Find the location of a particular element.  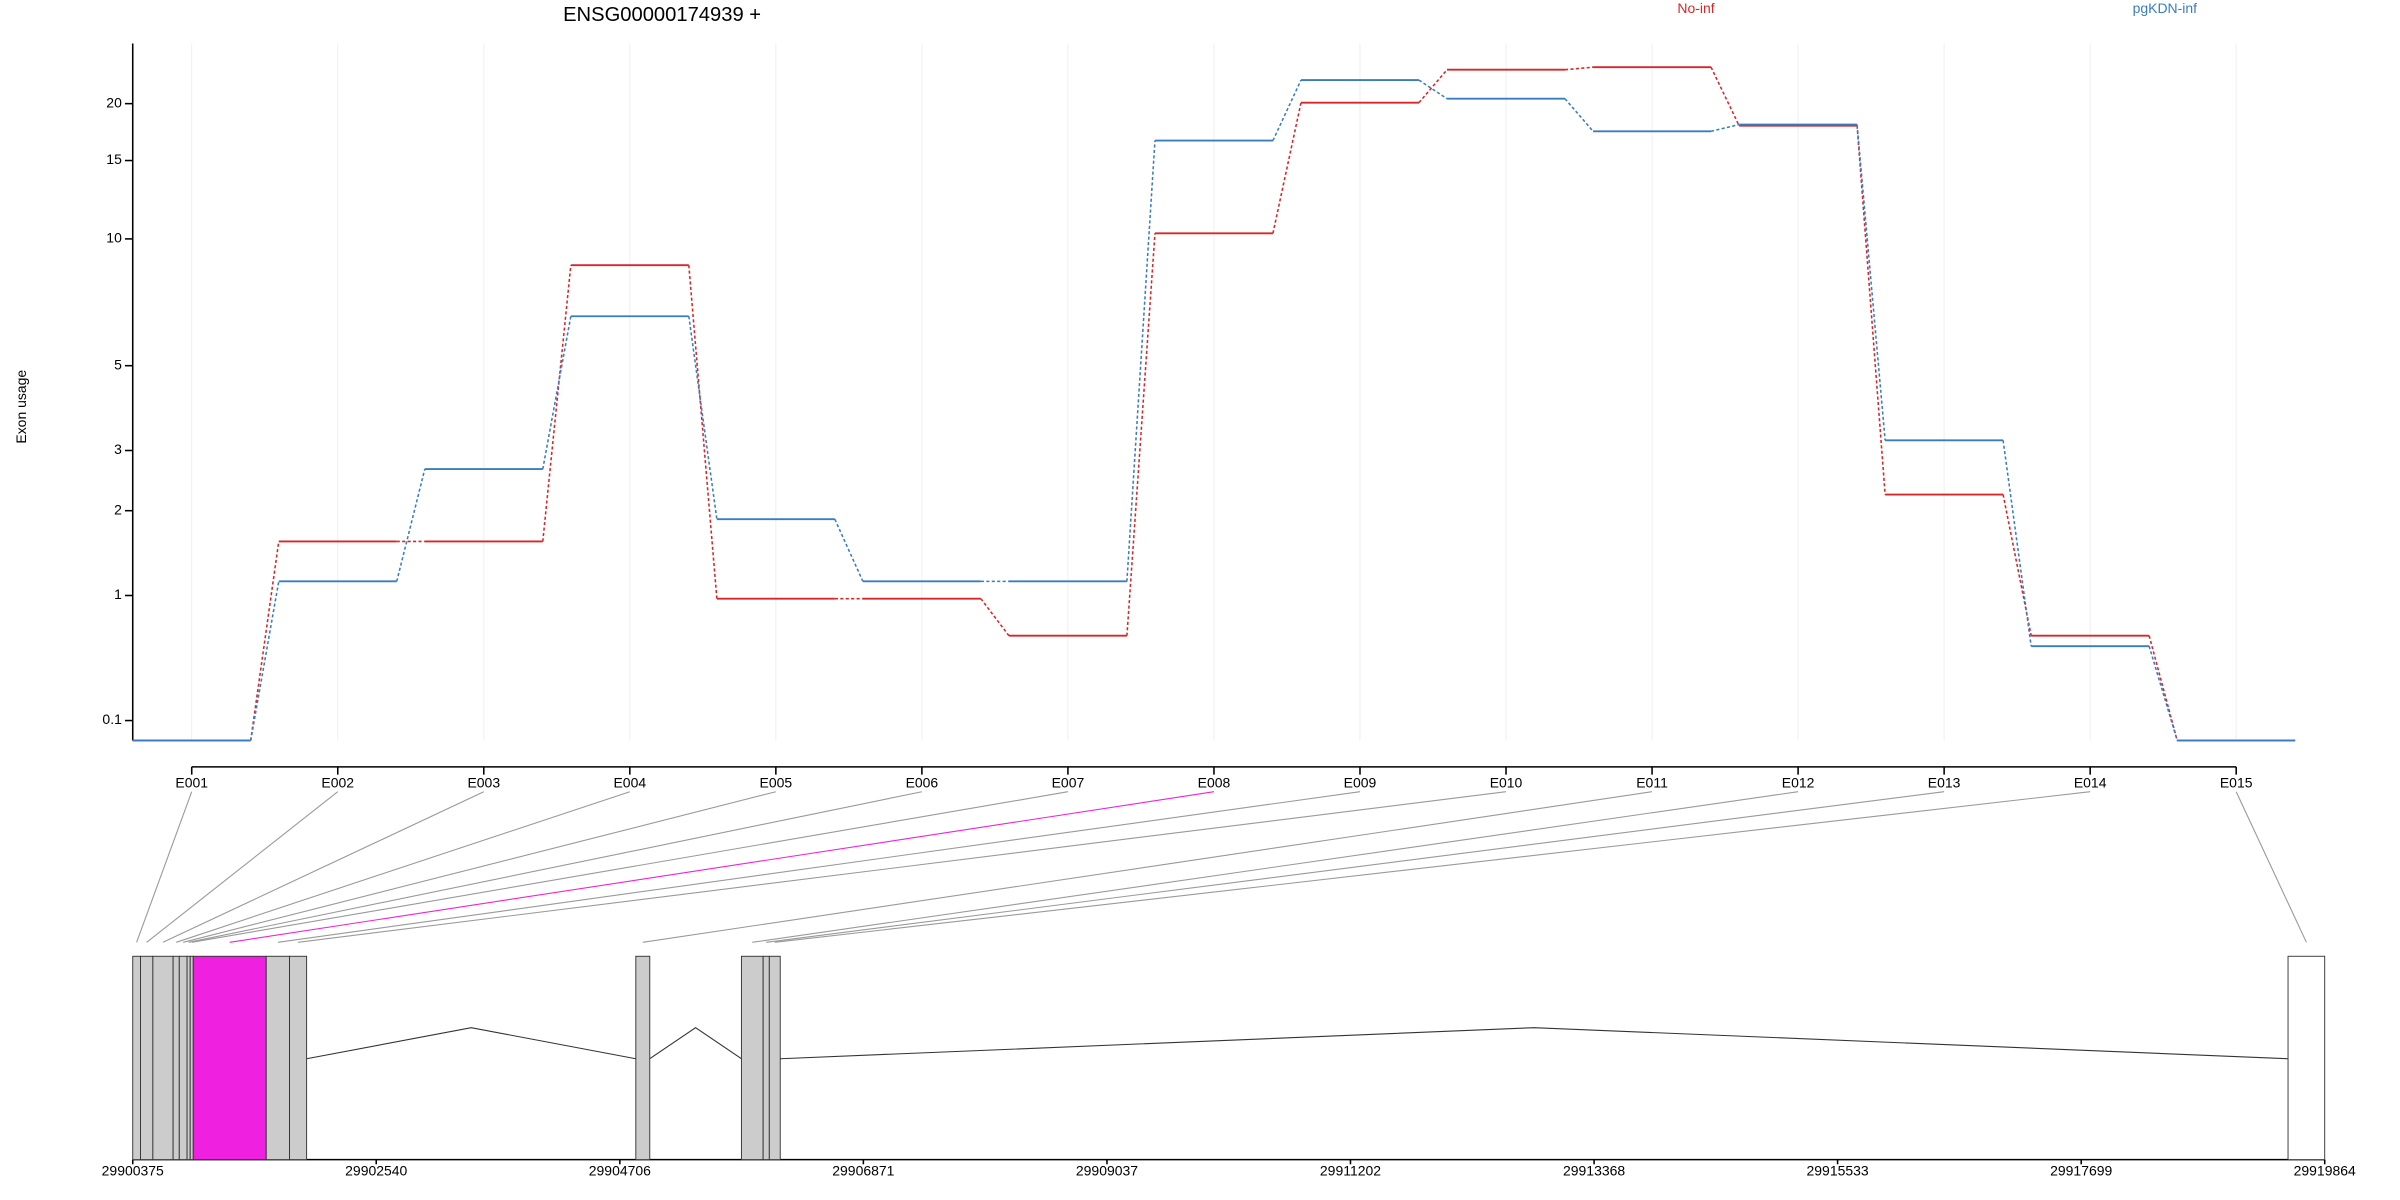

x-tick-label: E012 is located at coordinates (1798, 783).